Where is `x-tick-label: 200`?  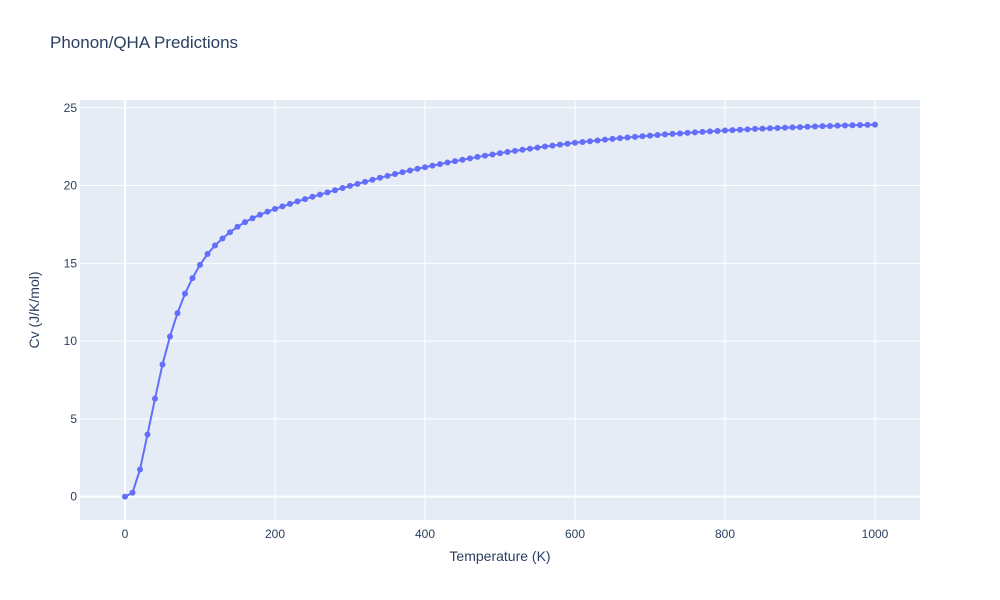 x-tick-label: 200 is located at coordinates (275, 534).